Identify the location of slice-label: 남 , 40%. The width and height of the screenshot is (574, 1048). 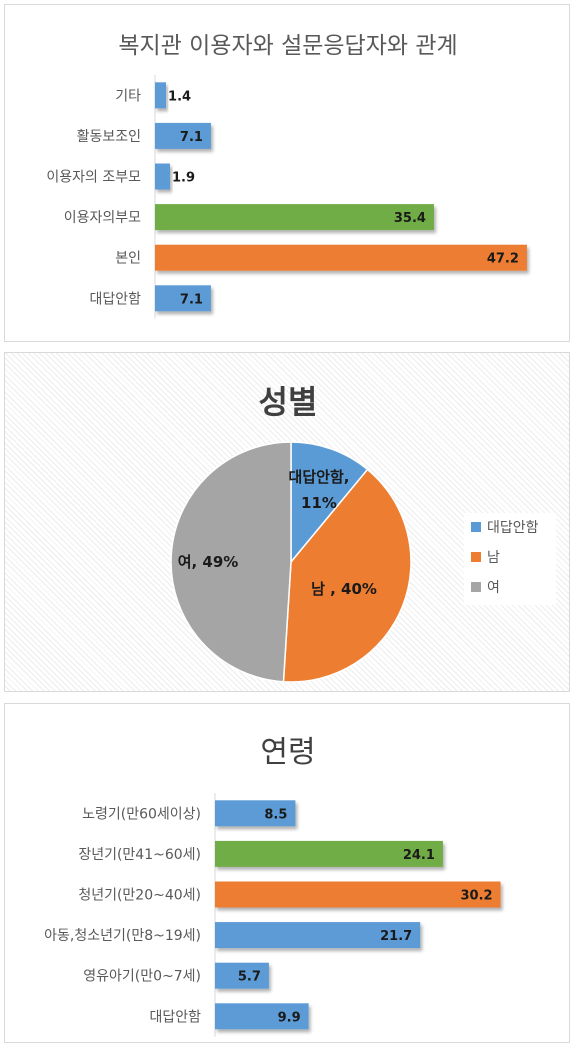
(344, 589).